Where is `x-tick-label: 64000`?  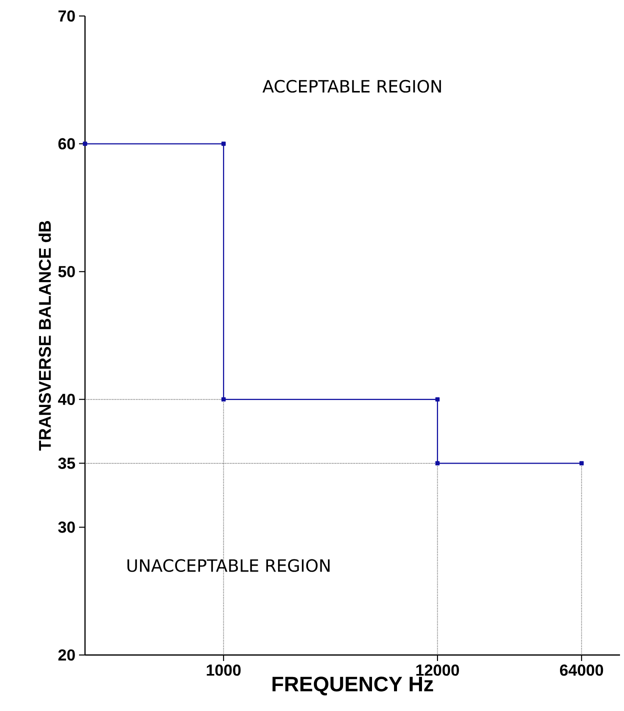
x-tick-label: 64000 is located at coordinates (582, 670).